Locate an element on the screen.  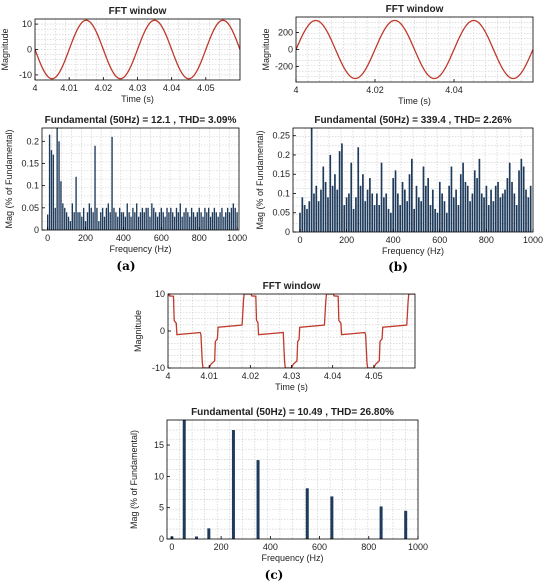
y-tick-label: -200 is located at coordinates (284, 67).